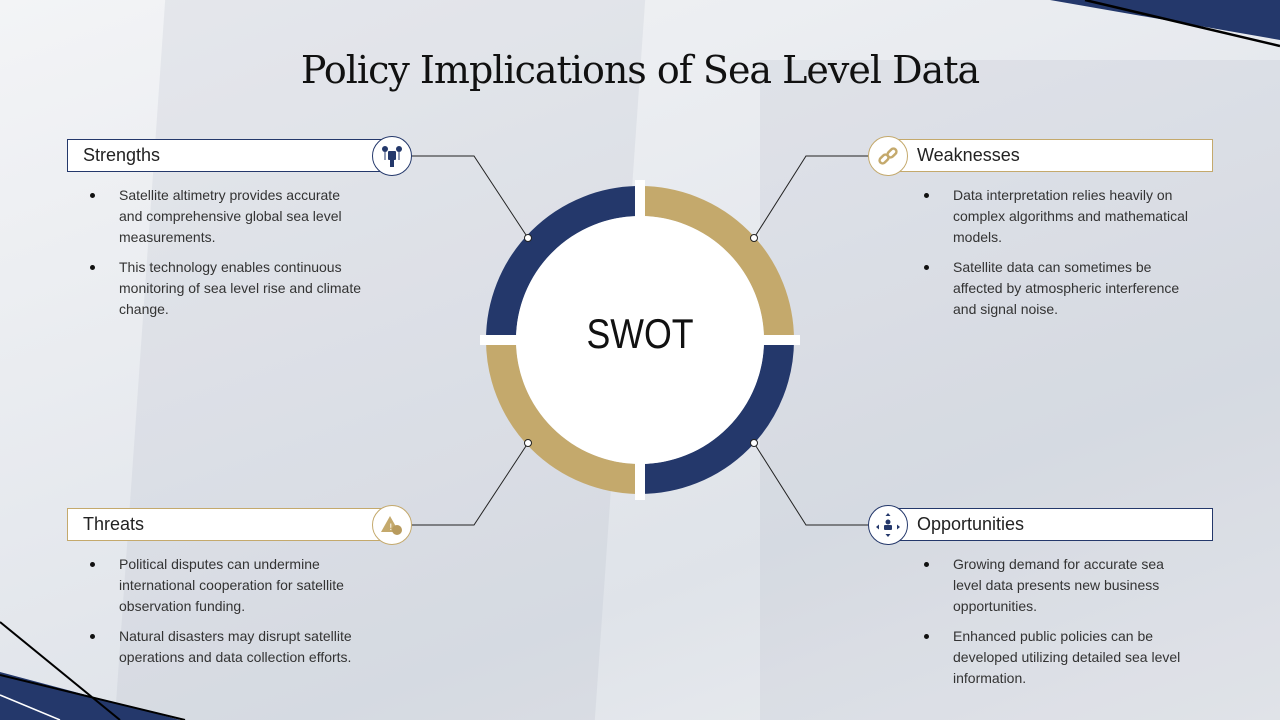  What do you see at coordinates (1050, 524) in the screenshot?
I see `opportunities-header: Opportunities` at bounding box center [1050, 524].